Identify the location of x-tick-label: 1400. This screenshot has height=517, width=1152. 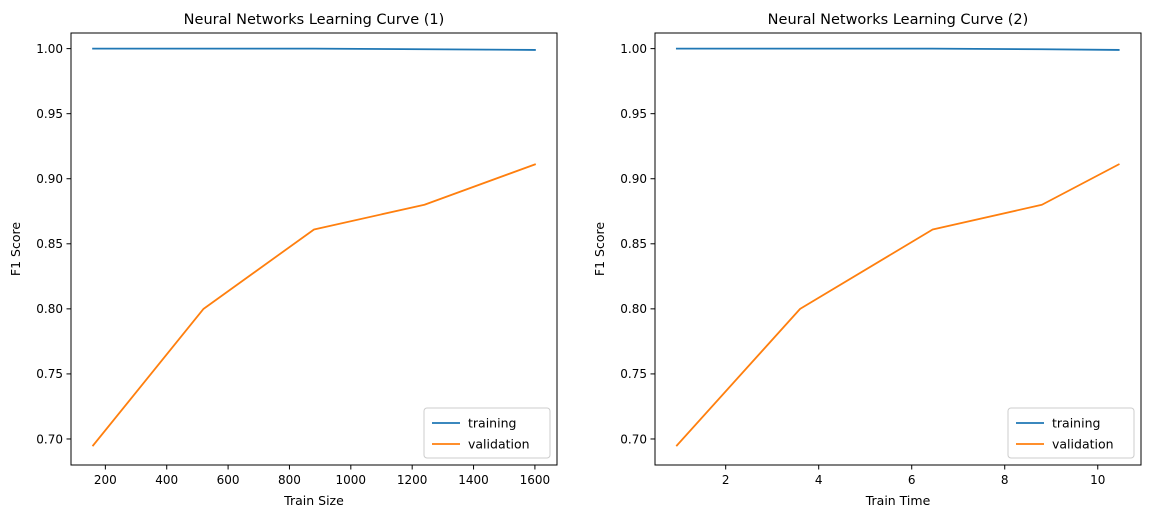
(473, 480).